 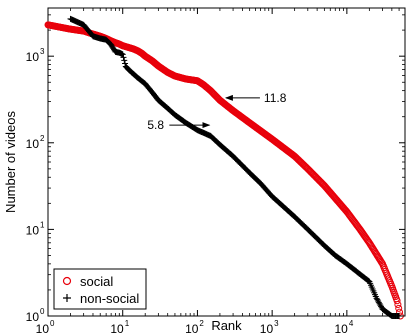 I want to click on y-tick-label: 10 1, so click(x=35, y=228).